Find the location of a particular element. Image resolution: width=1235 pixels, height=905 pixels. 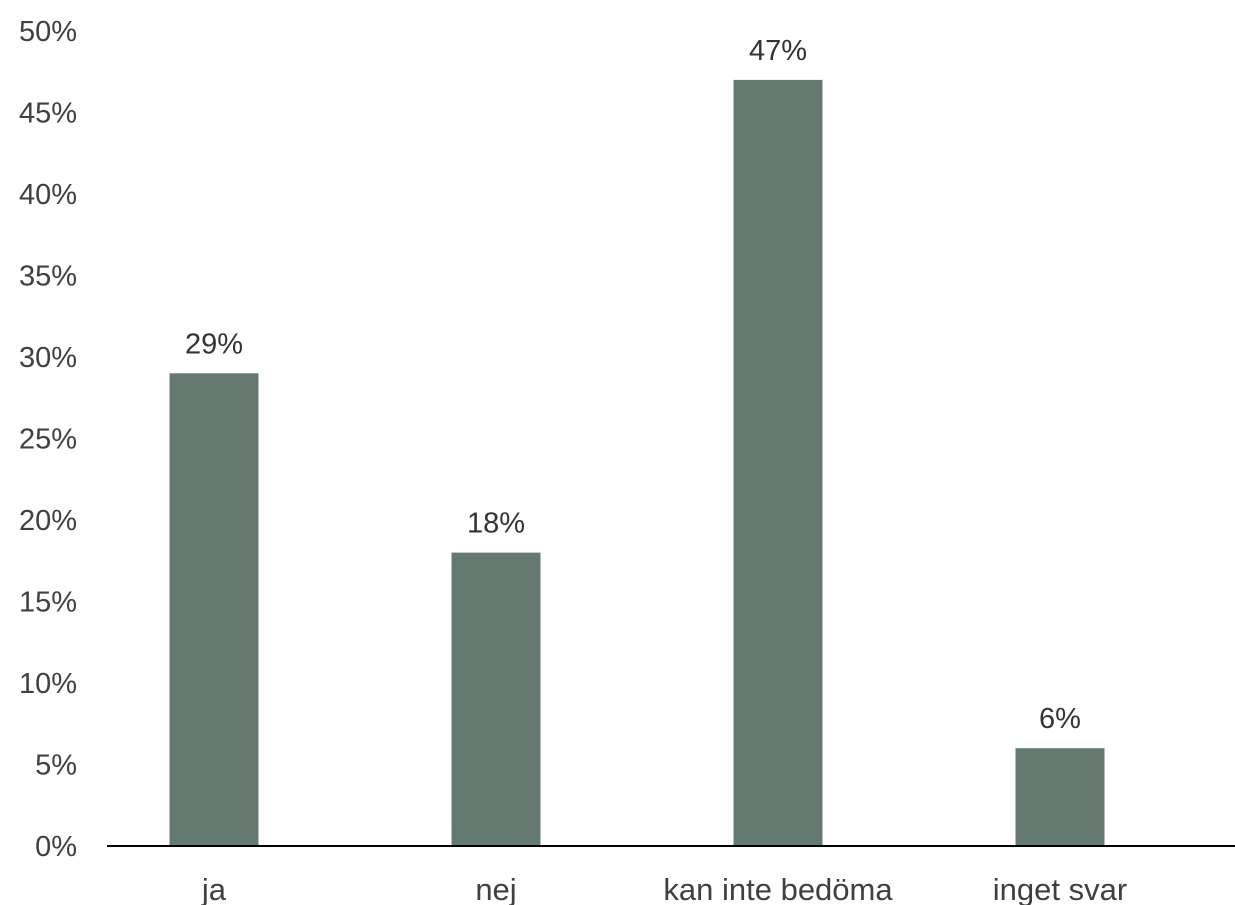

y-axis-tick-labels: 0% 5% 10% 15% 20% 25% 30% 35% 40% 45% 50% is located at coordinates (48, 439).